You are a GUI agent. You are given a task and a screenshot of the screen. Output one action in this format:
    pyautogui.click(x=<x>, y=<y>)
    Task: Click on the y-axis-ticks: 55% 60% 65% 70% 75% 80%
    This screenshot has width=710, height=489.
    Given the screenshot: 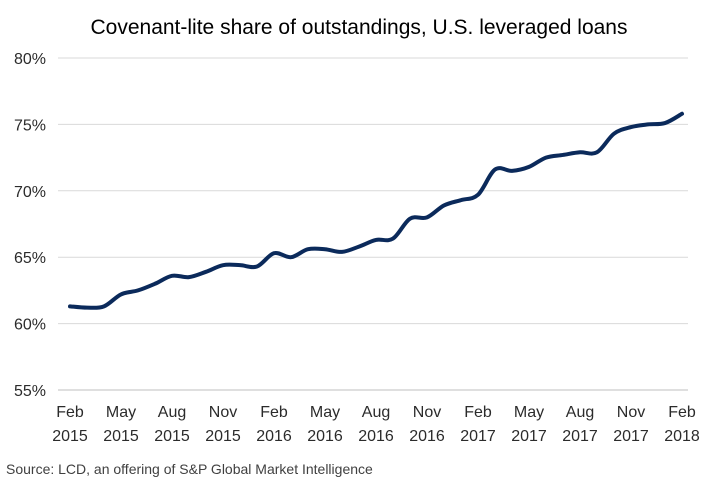 What is the action you would take?
    pyautogui.click(x=30, y=225)
    